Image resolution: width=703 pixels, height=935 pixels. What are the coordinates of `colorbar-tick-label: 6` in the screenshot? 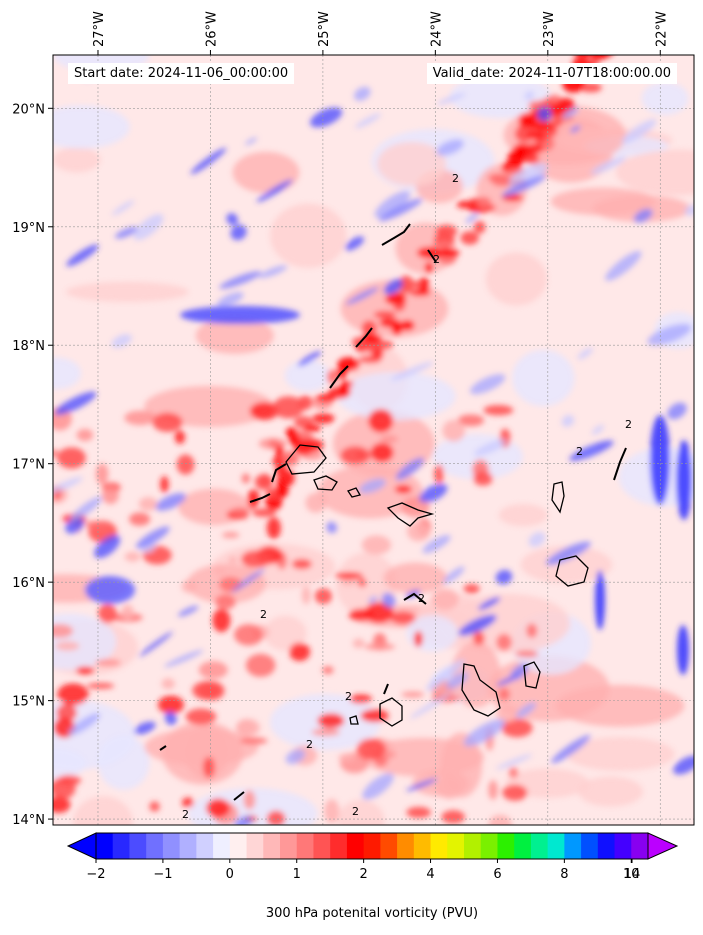 It's located at (497, 874).